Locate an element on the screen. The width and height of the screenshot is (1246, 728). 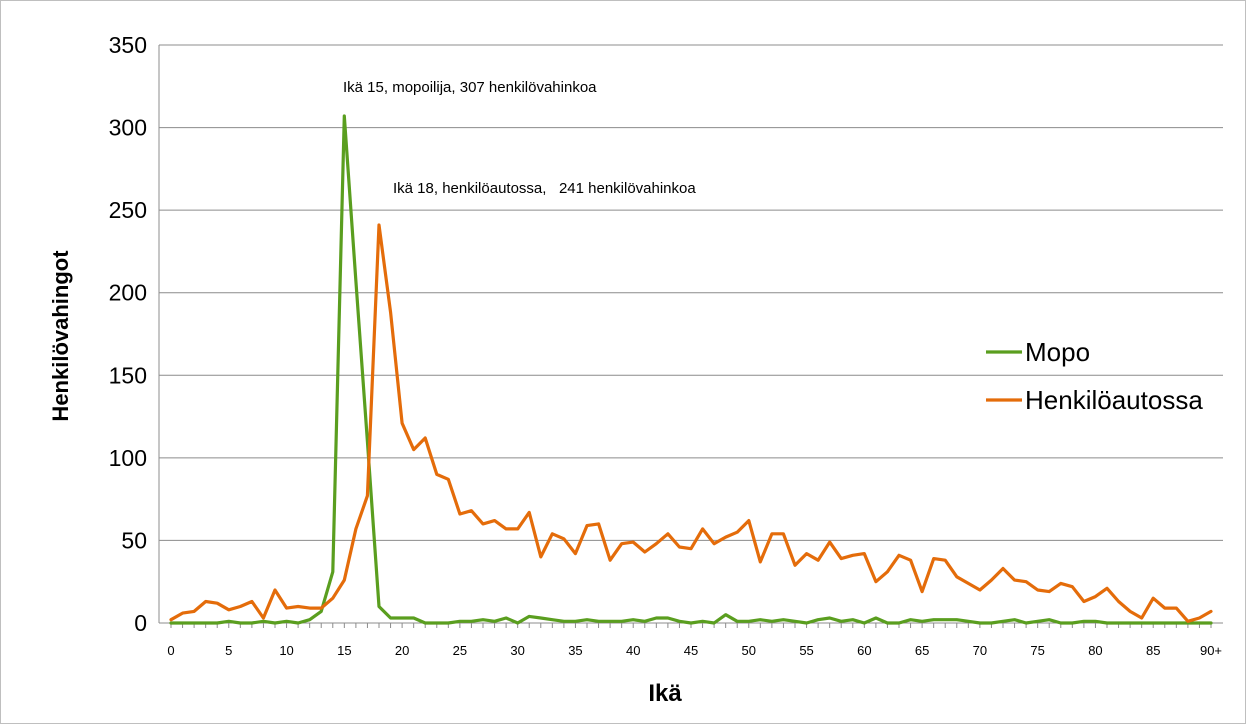
y-tick-label: 0 is located at coordinates (140, 623).